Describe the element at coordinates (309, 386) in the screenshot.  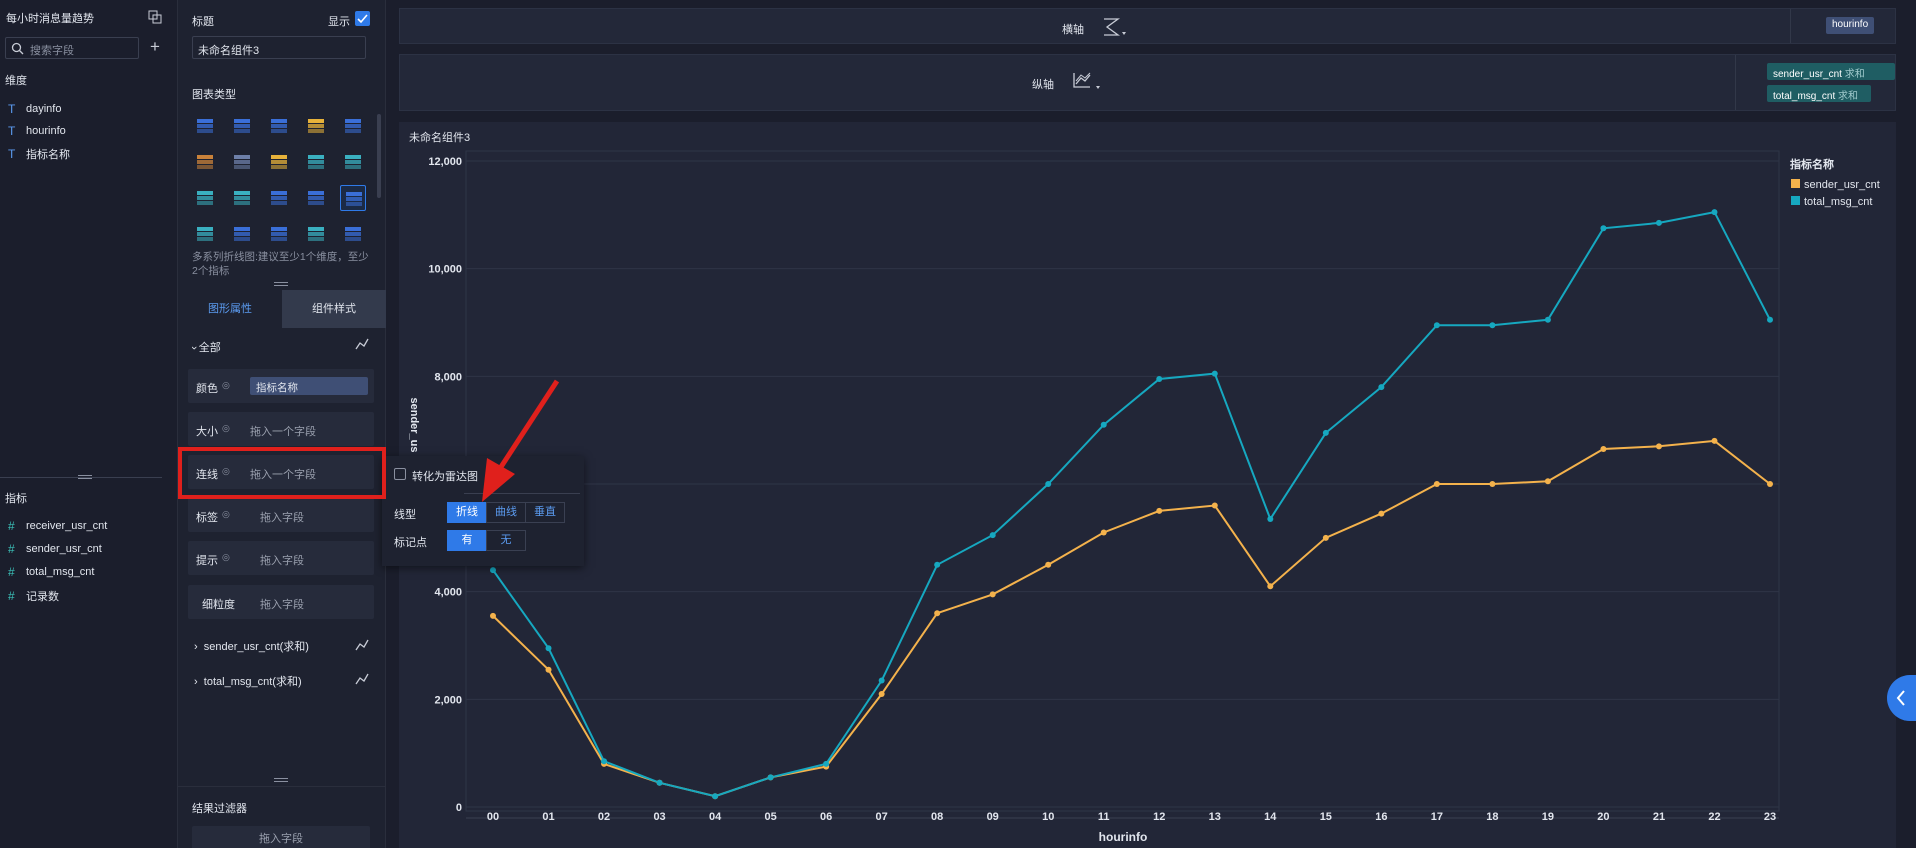
I see `color-field-pill: 指标名称` at that location.